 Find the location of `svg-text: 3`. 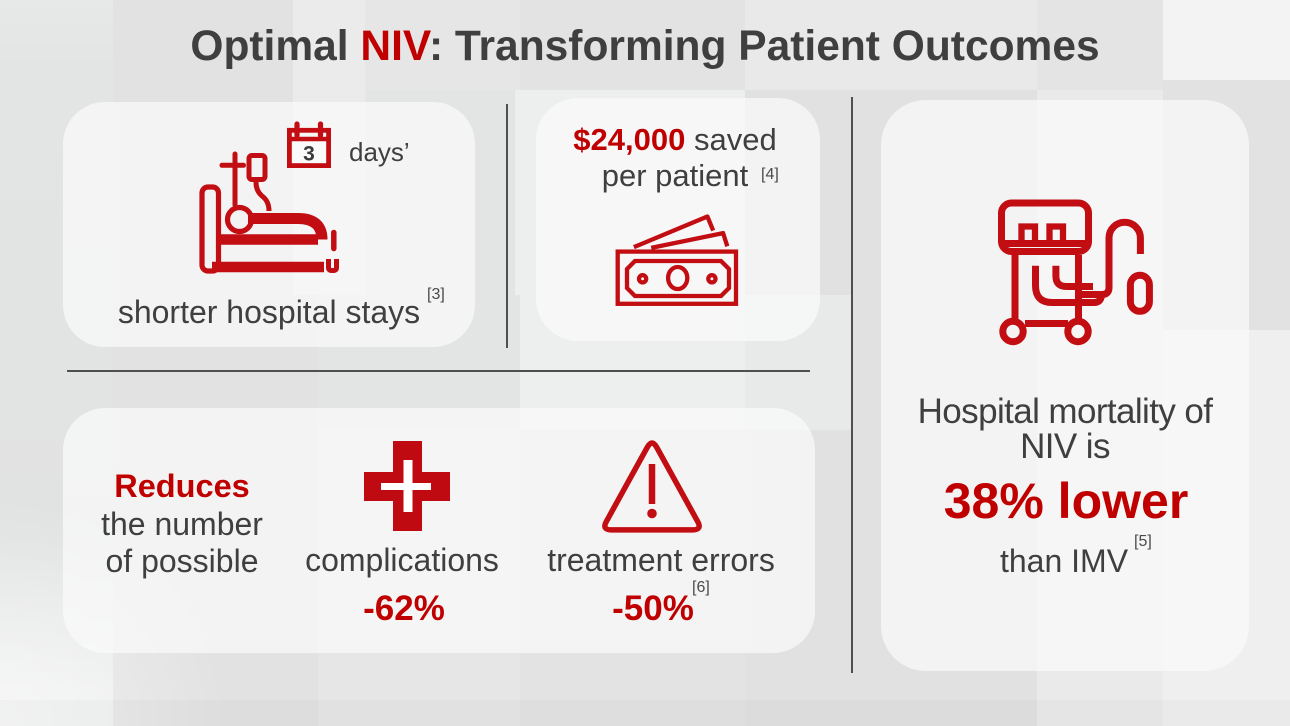

svg-text: 3 is located at coordinates (309, 154).